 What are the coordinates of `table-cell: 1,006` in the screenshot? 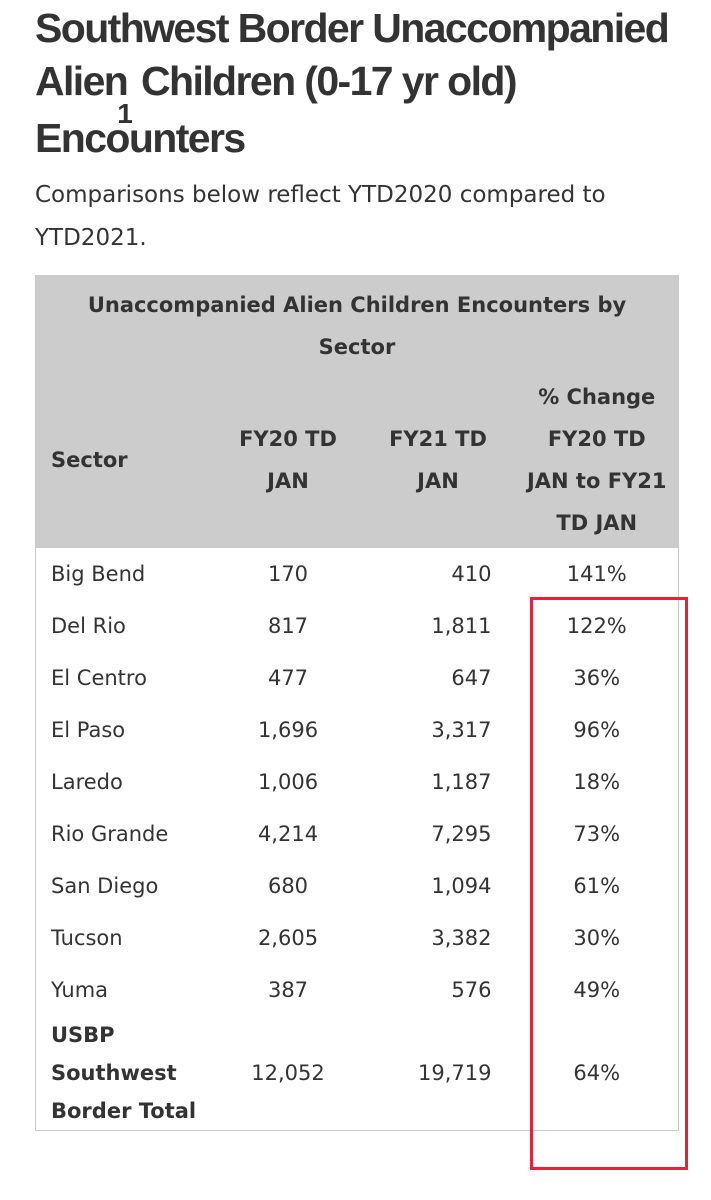 It's located at (288, 782).